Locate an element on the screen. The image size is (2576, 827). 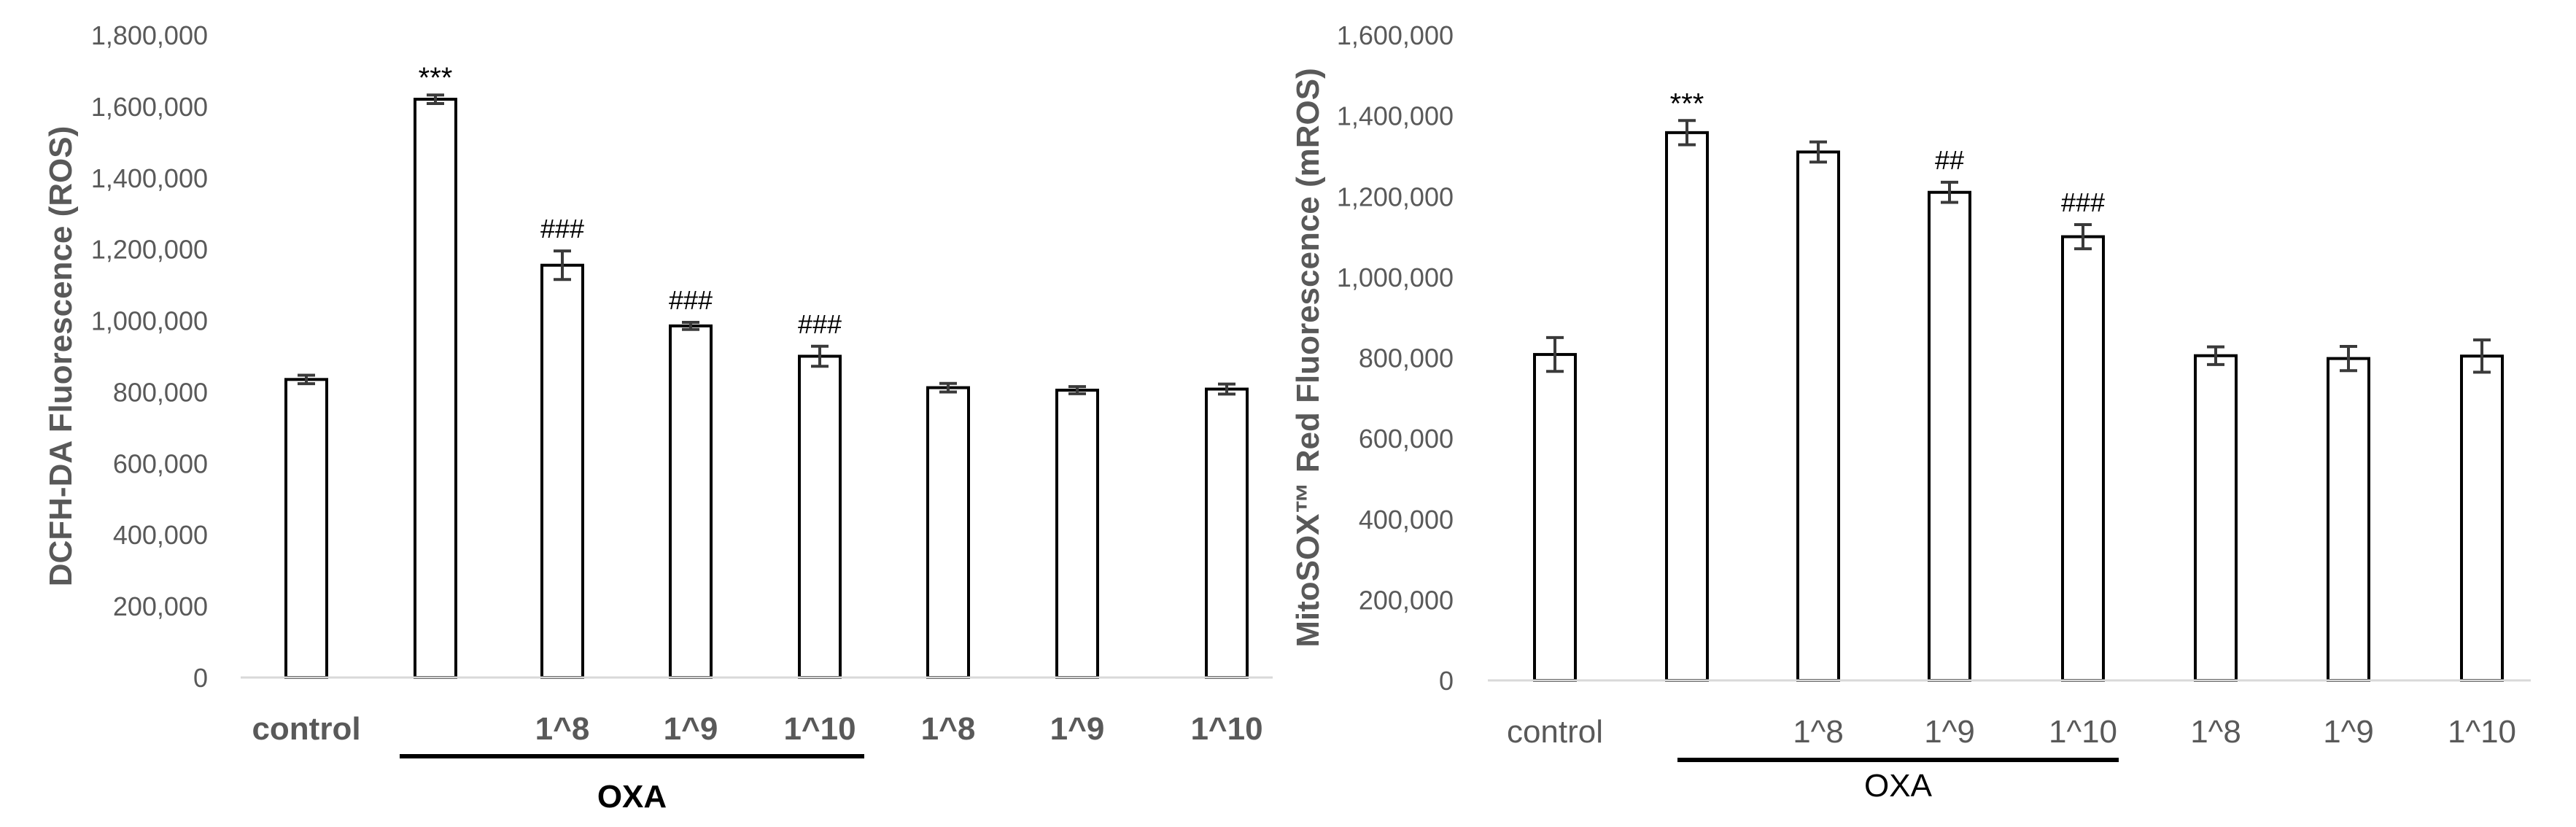
y-axis-title: MitoSOX™ Red Fluorescence (mROS) is located at coordinates (1308, 358).